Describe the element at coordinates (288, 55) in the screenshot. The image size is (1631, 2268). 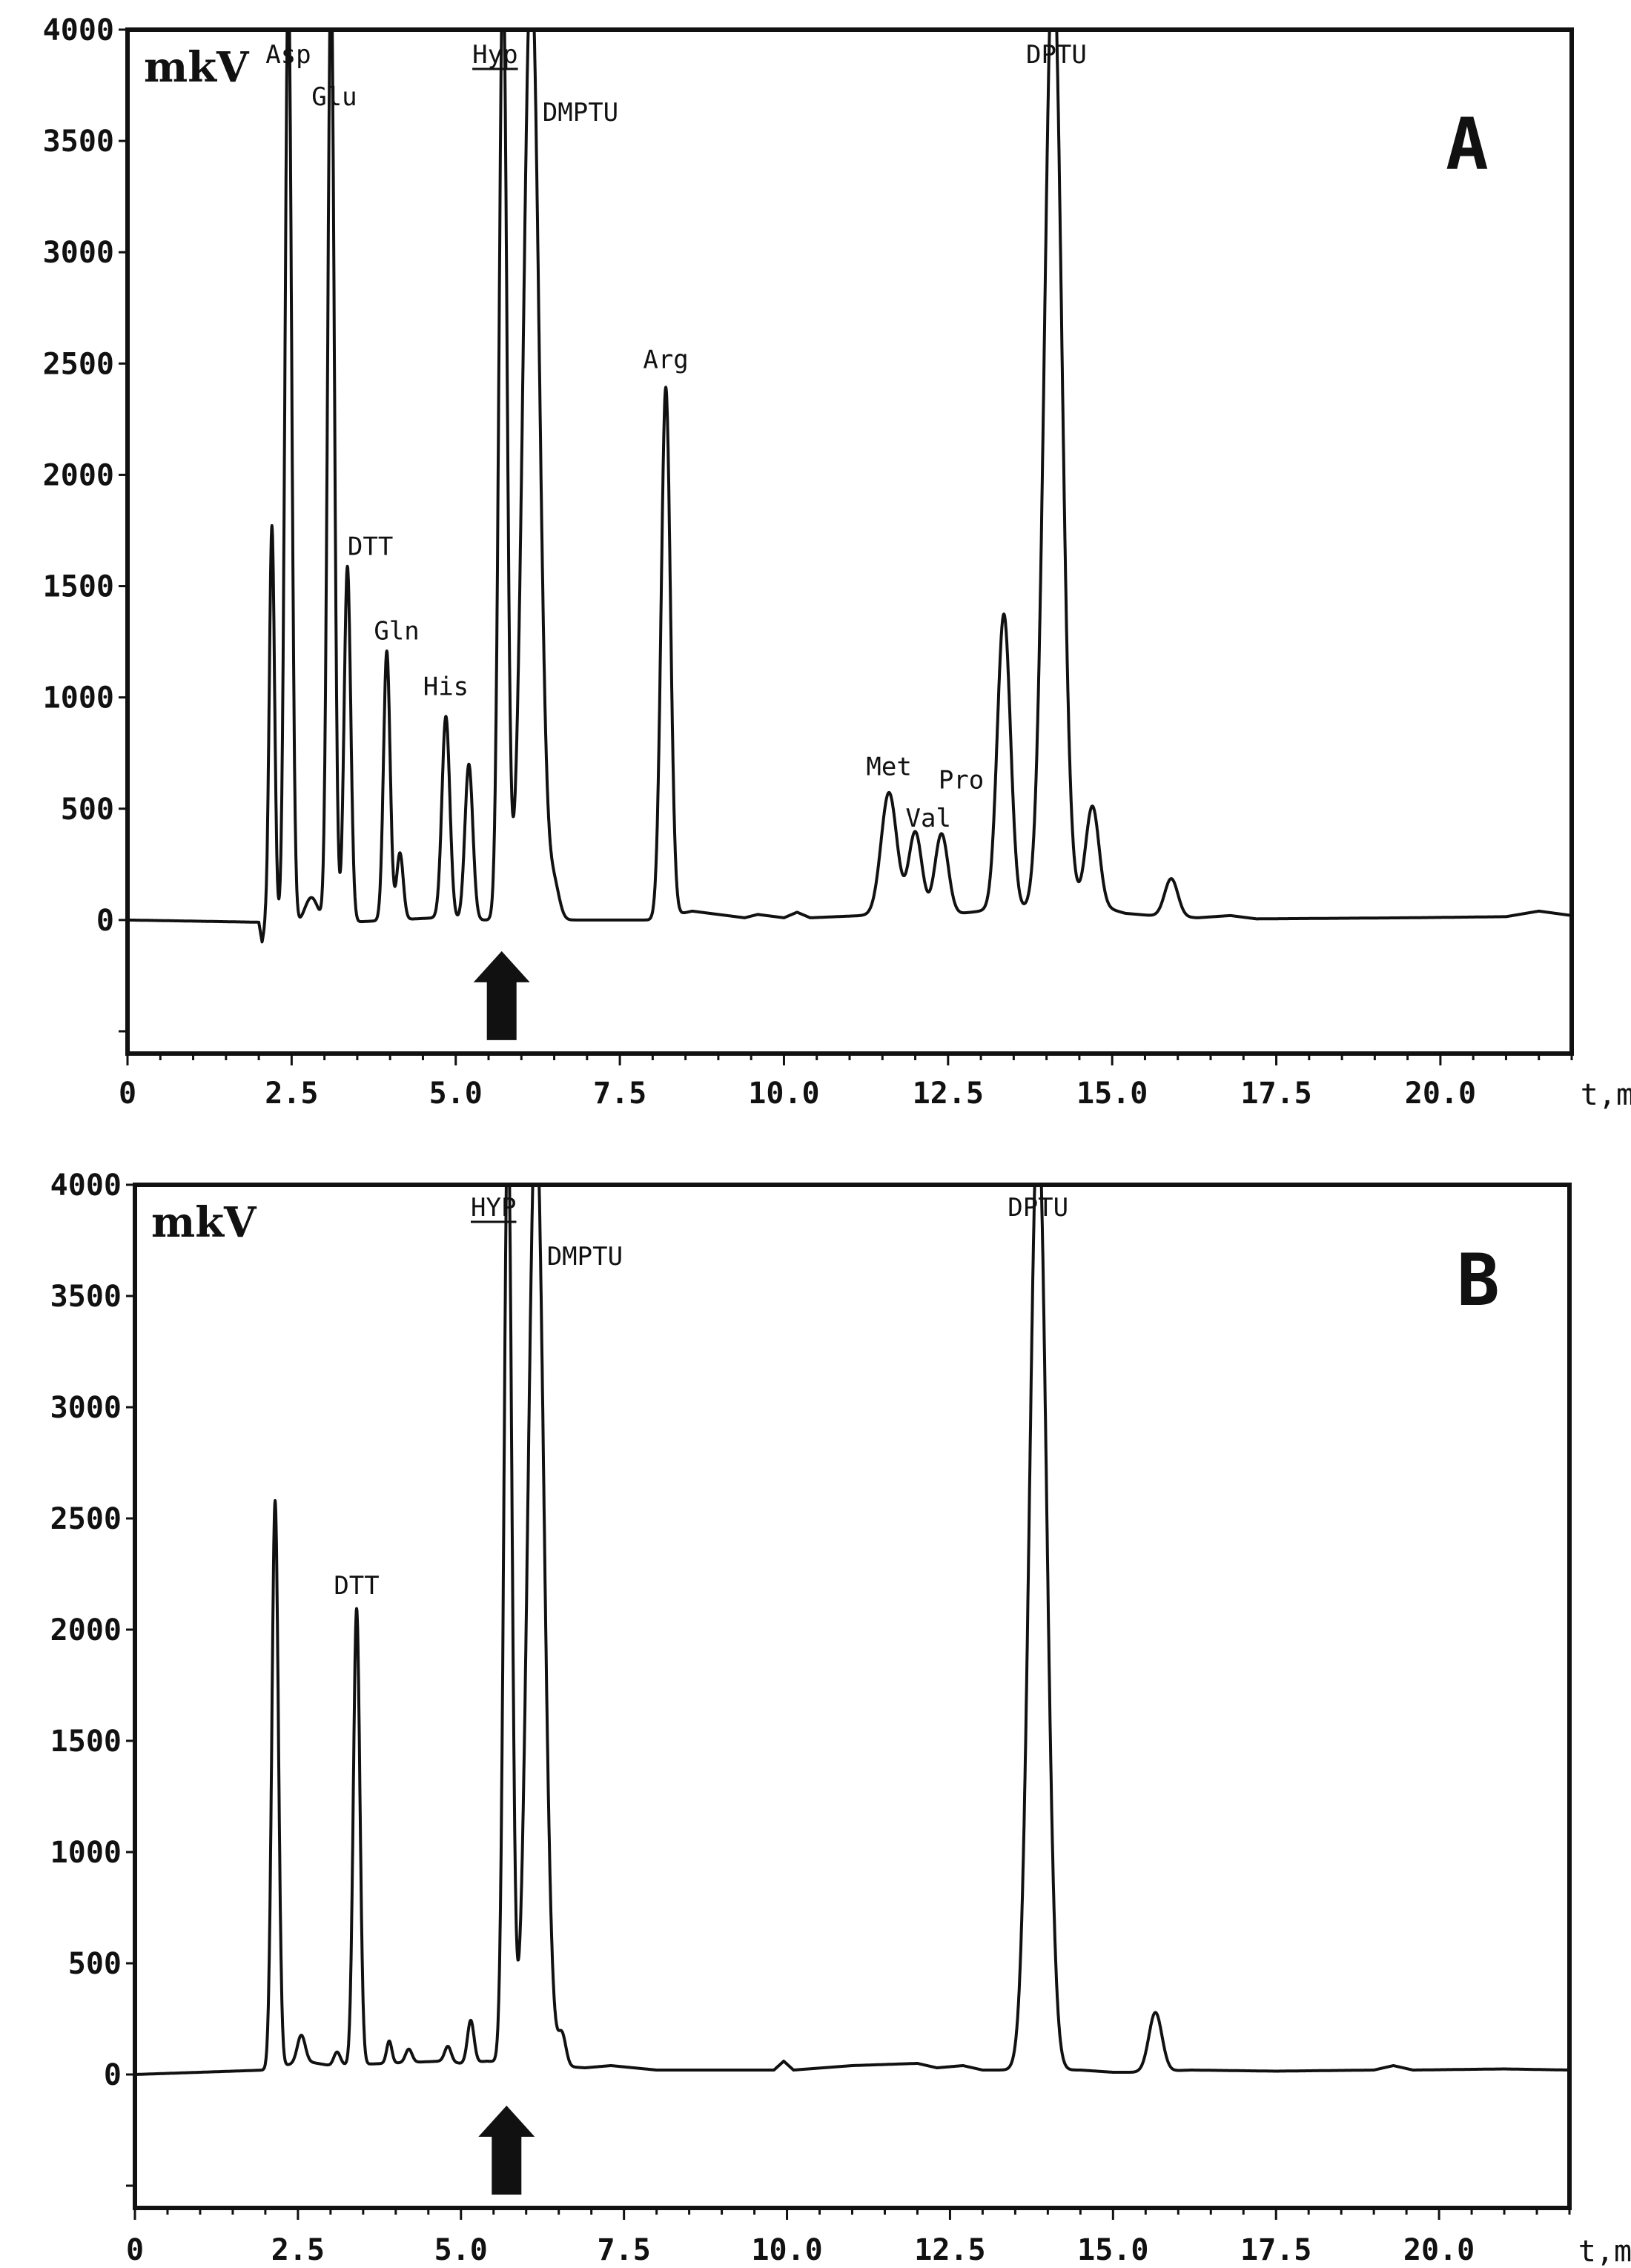
I see `peak-label: Asp` at that location.